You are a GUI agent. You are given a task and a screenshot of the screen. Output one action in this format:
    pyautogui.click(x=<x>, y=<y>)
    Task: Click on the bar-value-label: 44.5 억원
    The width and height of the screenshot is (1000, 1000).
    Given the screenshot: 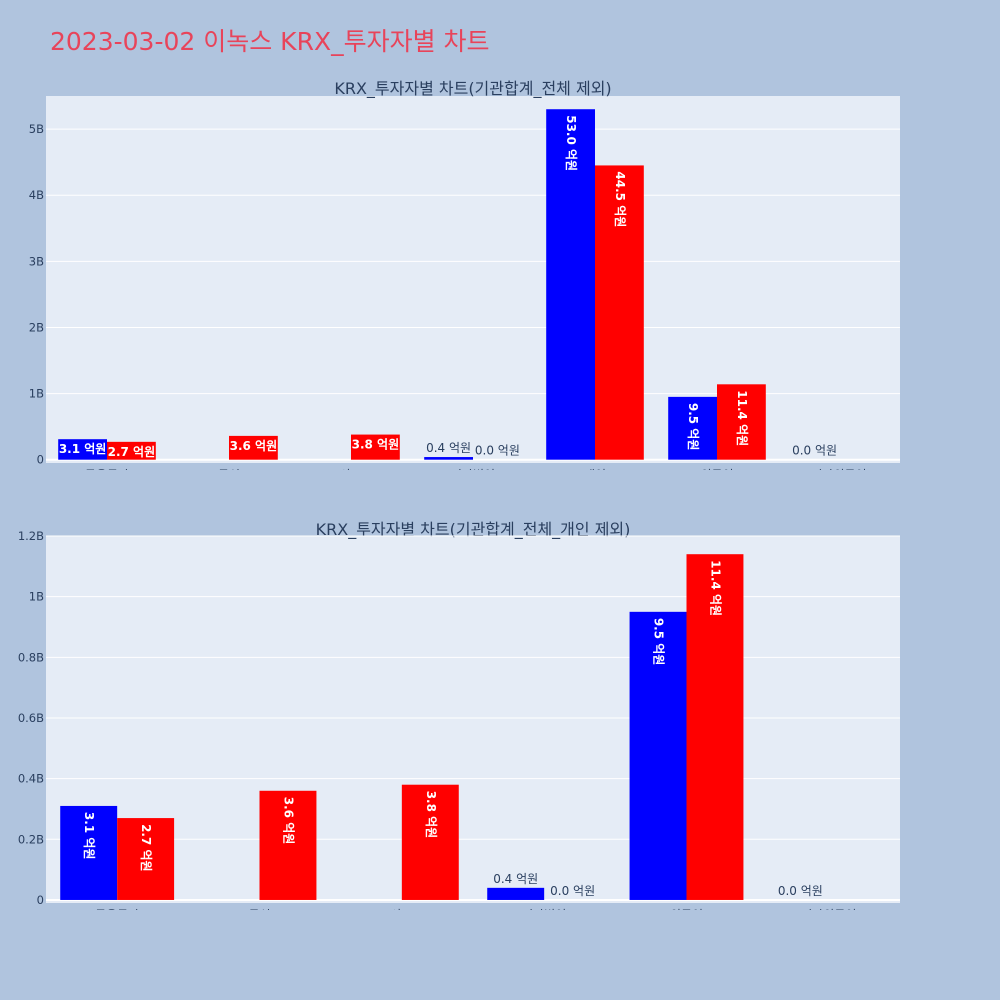 What is the action you would take?
    pyautogui.click(x=620, y=199)
    